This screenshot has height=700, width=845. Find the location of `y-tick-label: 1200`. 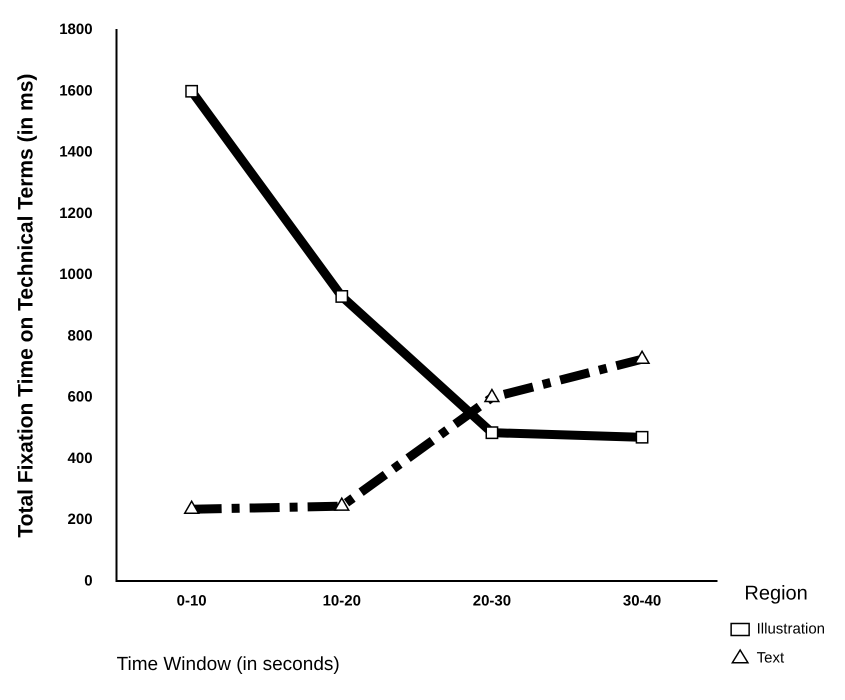

y-tick-label: 1200 is located at coordinates (76, 213).